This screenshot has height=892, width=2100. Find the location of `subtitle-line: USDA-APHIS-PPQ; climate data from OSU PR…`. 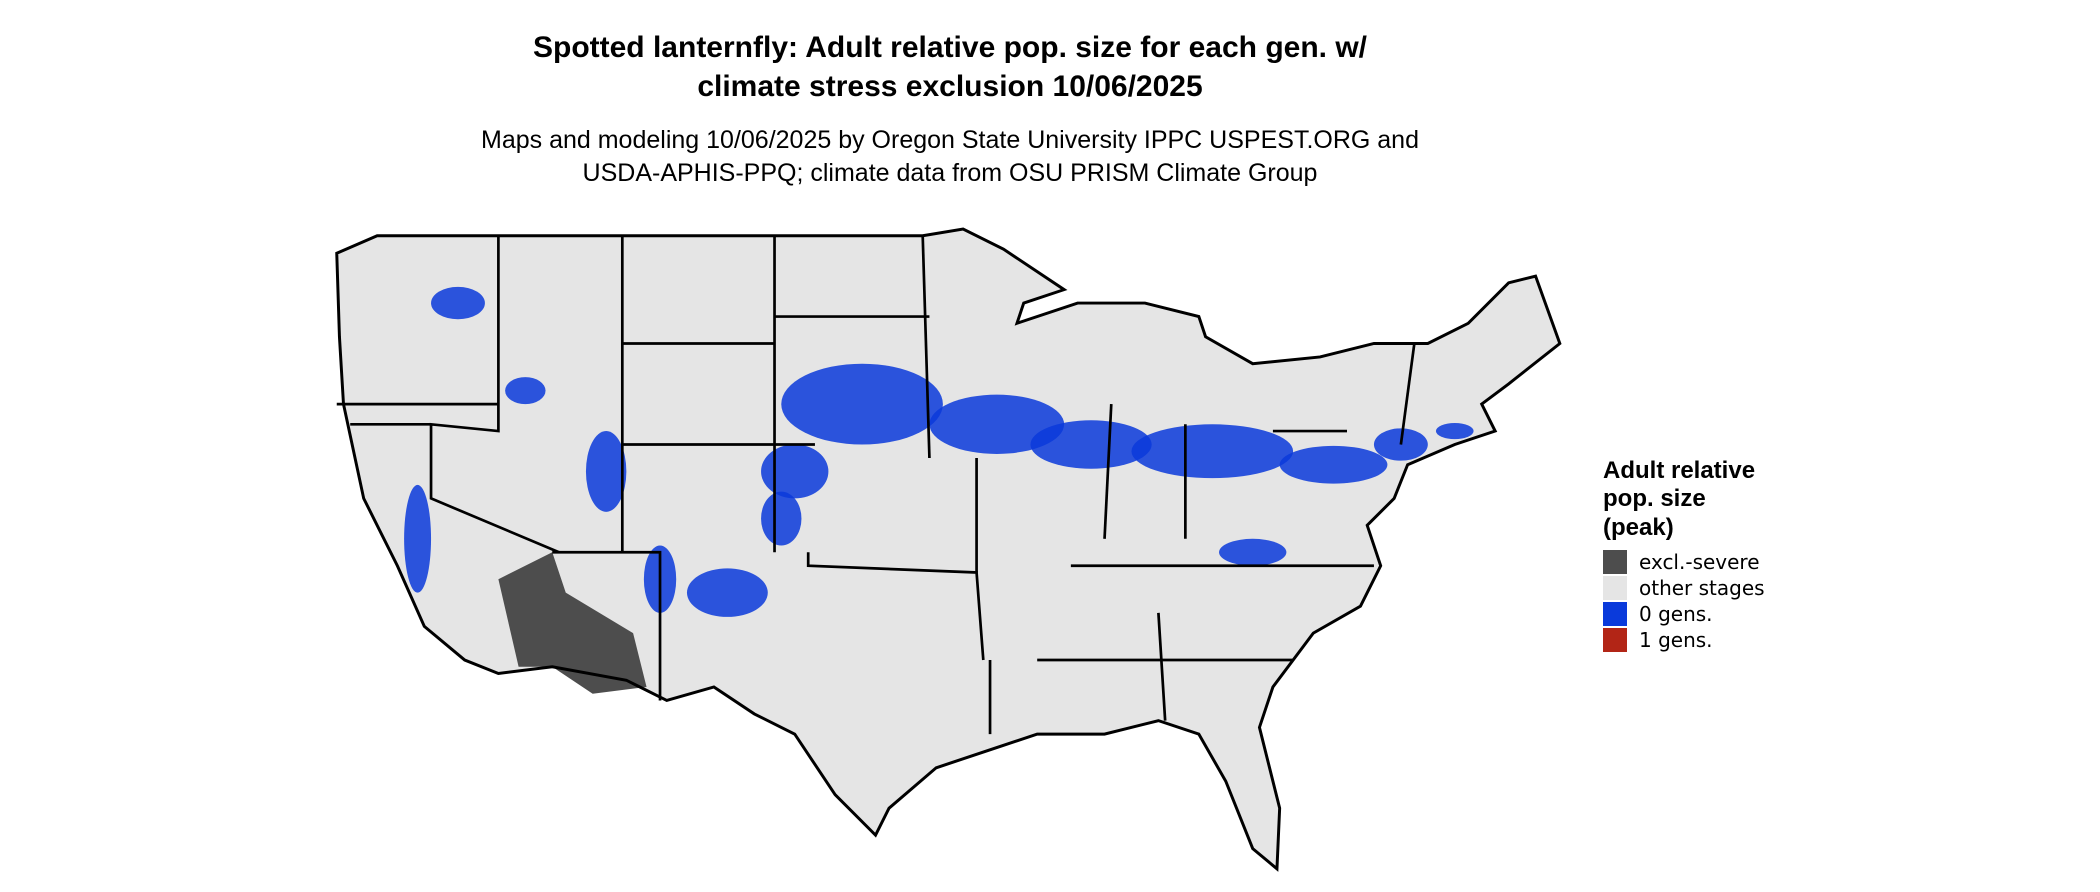

subtitle-line: USDA-APHIS-PPQ; climate data from OSU PR… is located at coordinates (950, 173).